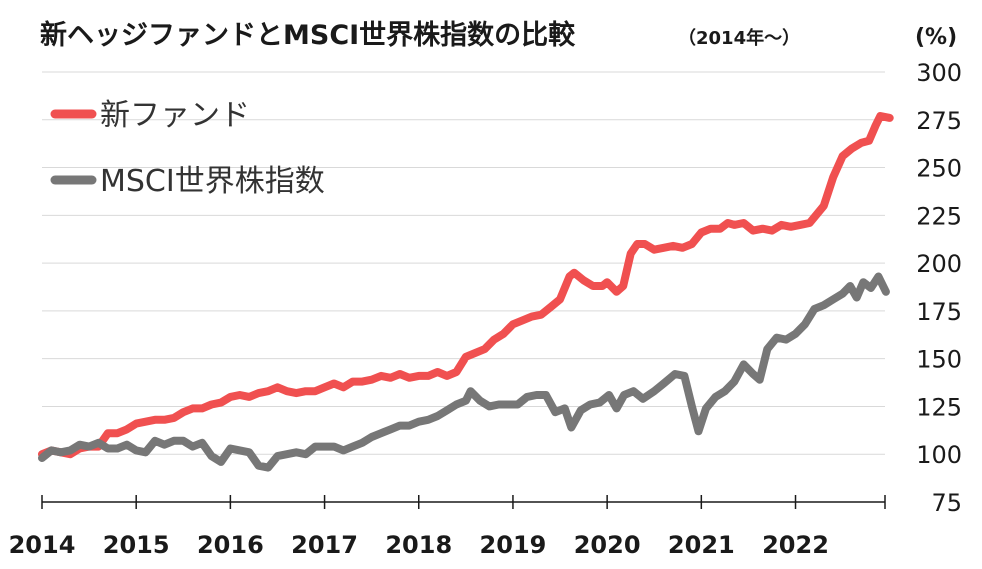  What do you see at coordinates (42, 545) in the screenshot?
I see `x-tick-2014: 2014` at bounding box center [42, 545].